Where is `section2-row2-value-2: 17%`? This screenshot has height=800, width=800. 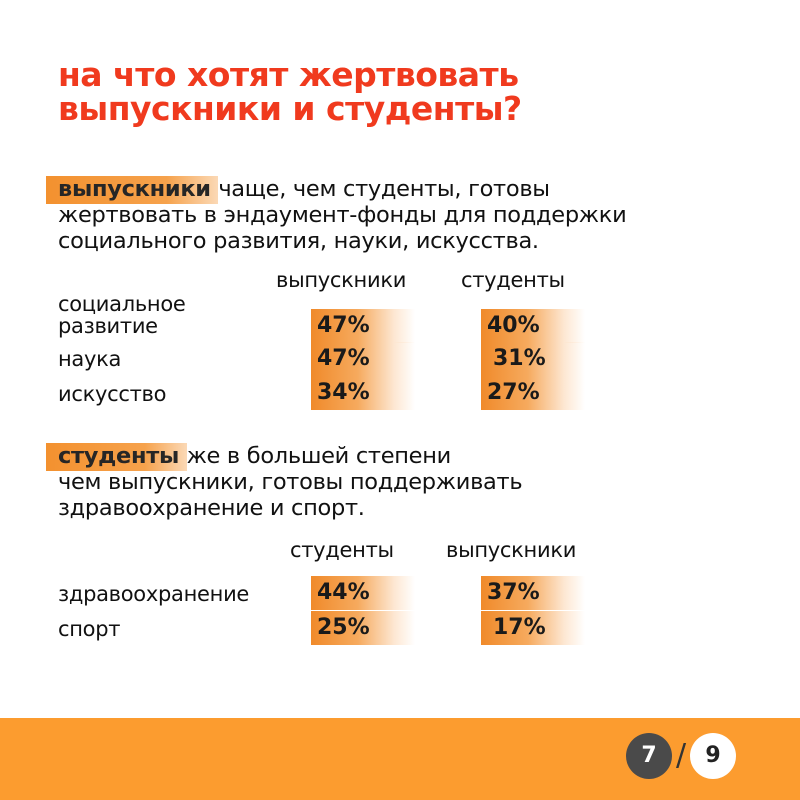
section2-row2-value-2: 17% is located at coordinates (533, 628).